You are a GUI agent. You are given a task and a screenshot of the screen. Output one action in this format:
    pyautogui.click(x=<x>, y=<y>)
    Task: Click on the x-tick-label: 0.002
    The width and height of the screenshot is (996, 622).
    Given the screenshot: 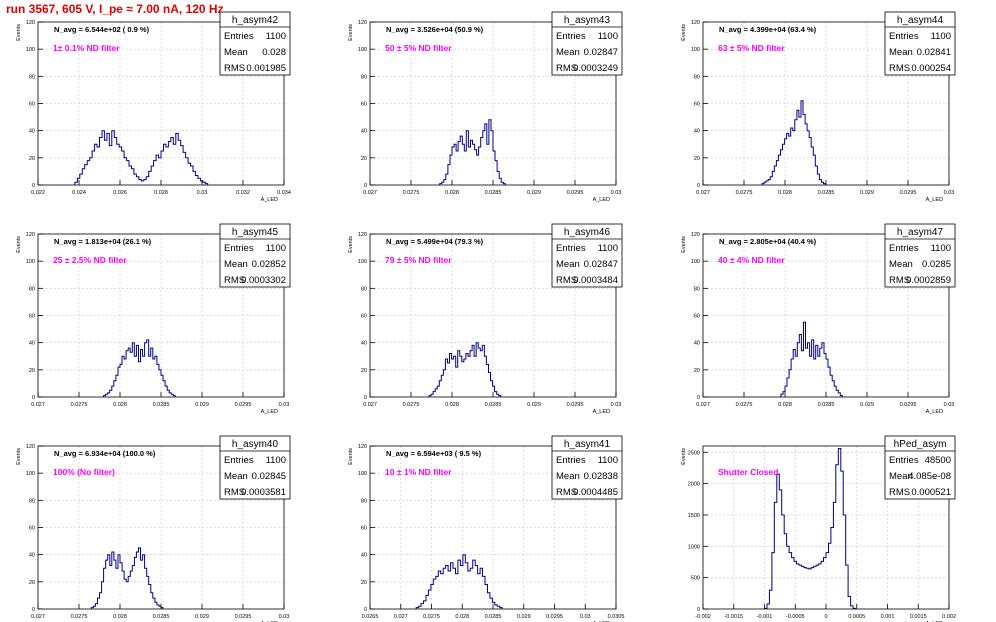 What is the action you would take?
    pyautogui.click(x=949, y=617)
    